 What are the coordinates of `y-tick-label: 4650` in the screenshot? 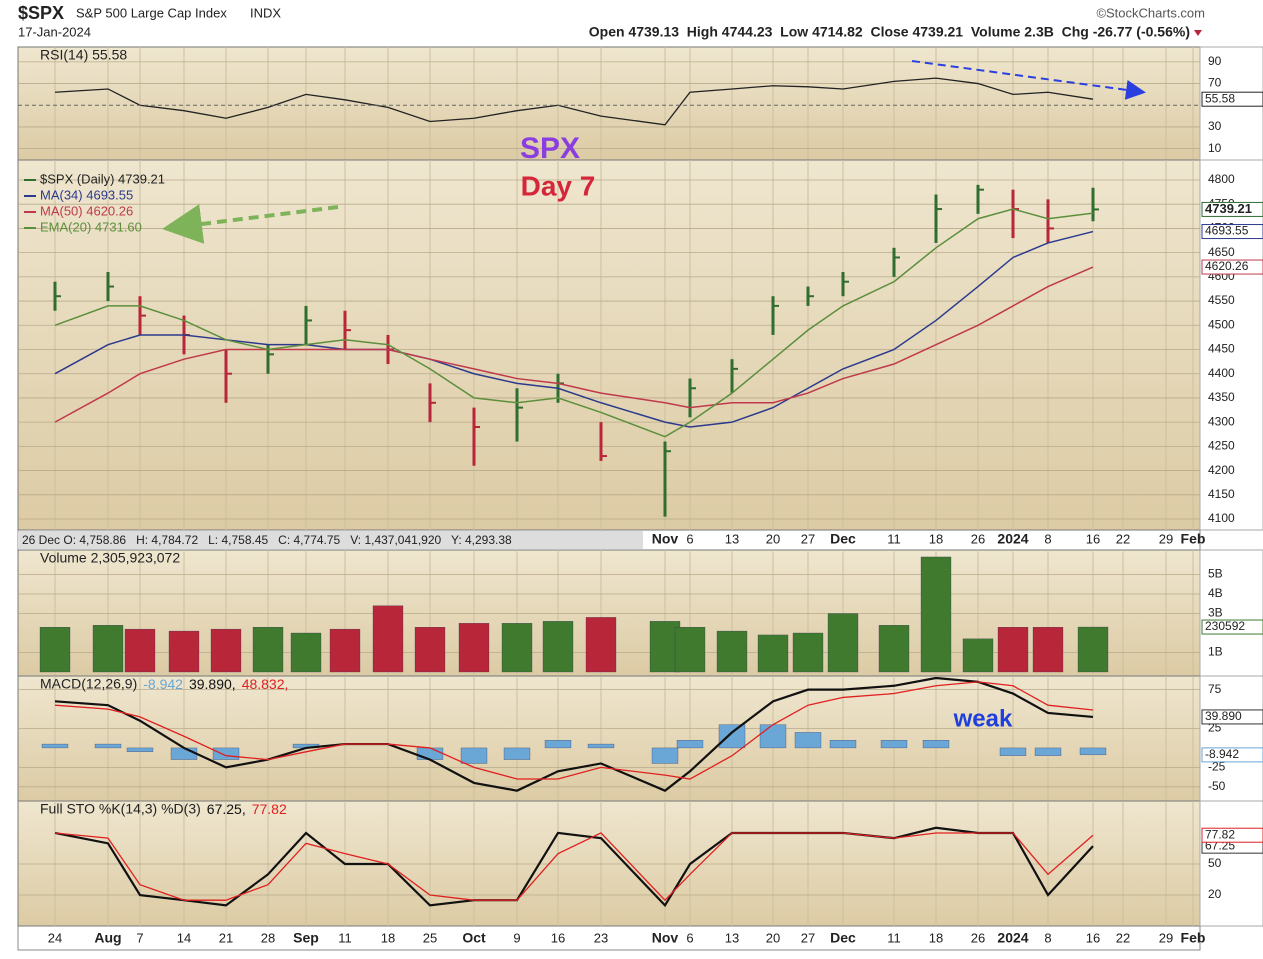 It's located at (1221, 252).